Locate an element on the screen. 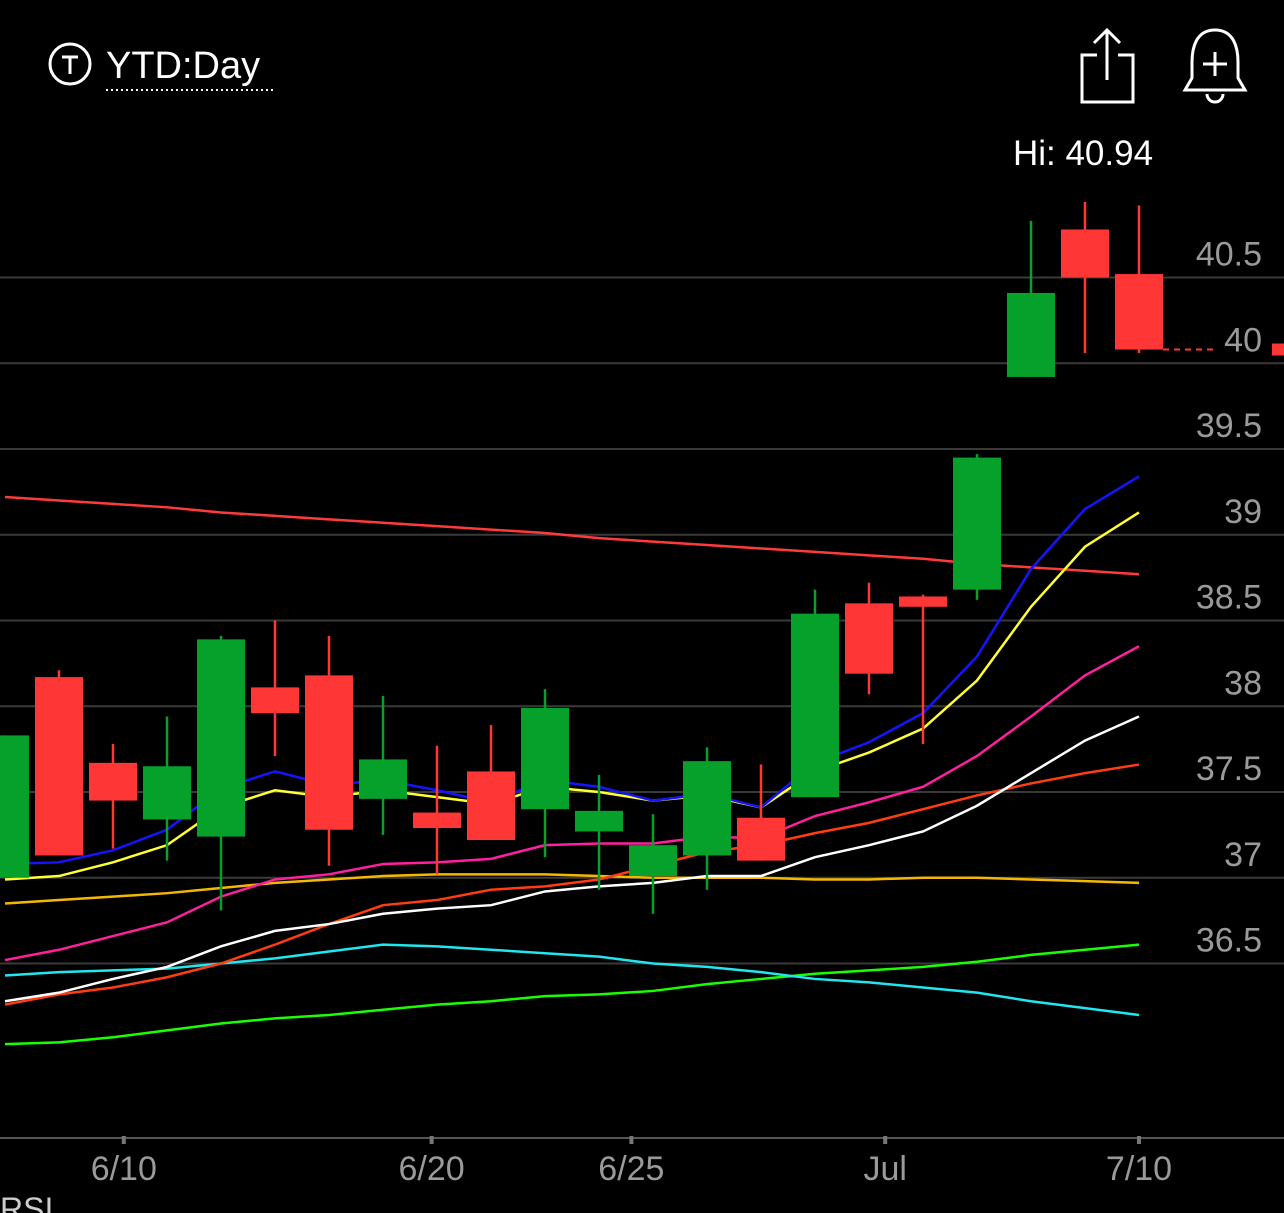 The width and height of the screenshot is (1284, 1213). timeframe-icon-glyph is located at coordinates (70, 64).